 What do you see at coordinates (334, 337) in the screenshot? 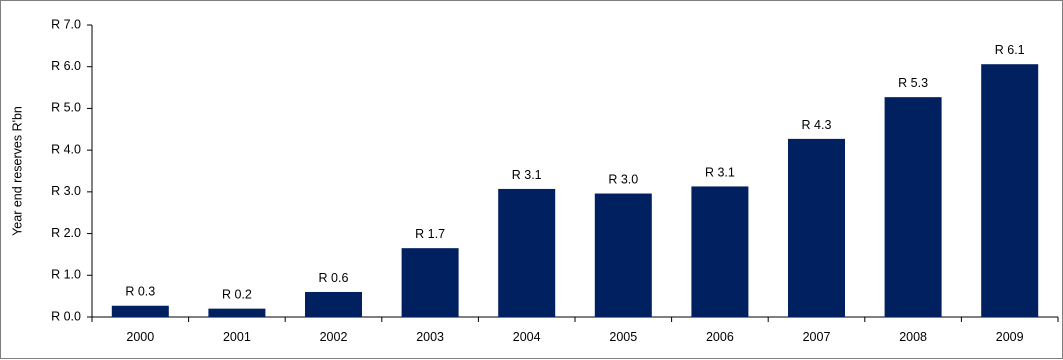
I see `x-tick-label: 2002` at bounding box center [334, 337].